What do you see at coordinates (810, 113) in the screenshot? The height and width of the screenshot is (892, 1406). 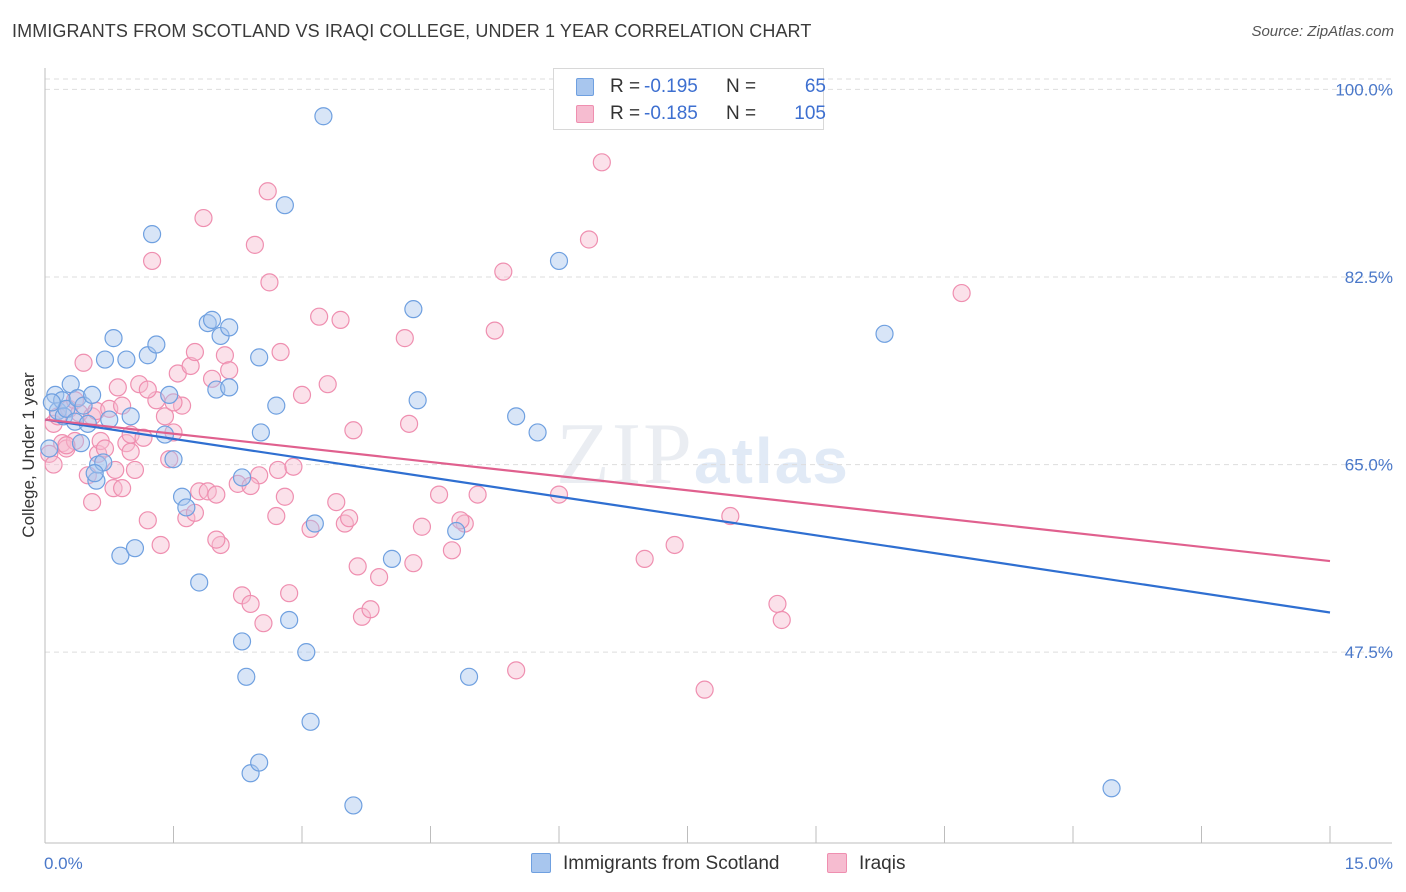 I see `n-value: 105` at bounding box center [810, 113].